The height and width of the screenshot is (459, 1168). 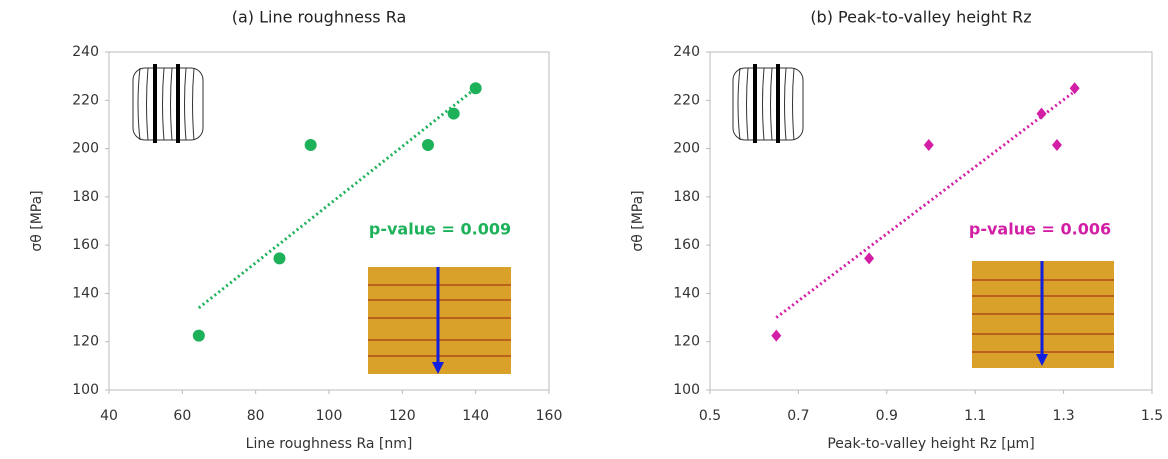 What do you see at coordinates (710, 416) in the screenshot?
I see `x-tick-label: 0.5` at bounding box center [710, 416].